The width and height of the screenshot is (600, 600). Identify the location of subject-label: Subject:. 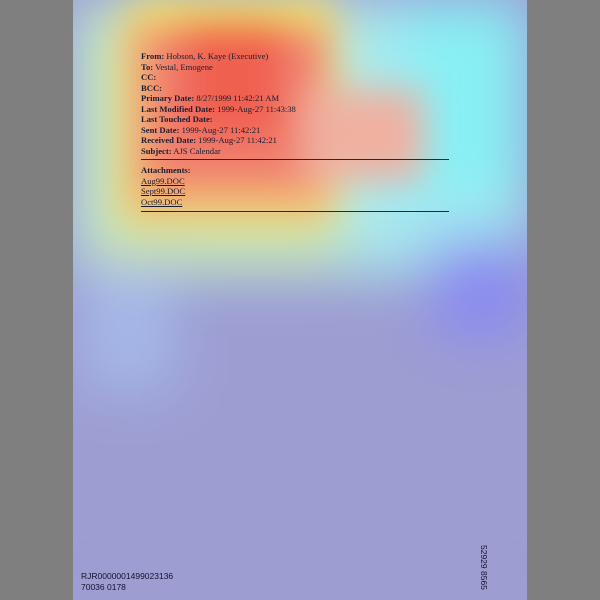
(156, 150).